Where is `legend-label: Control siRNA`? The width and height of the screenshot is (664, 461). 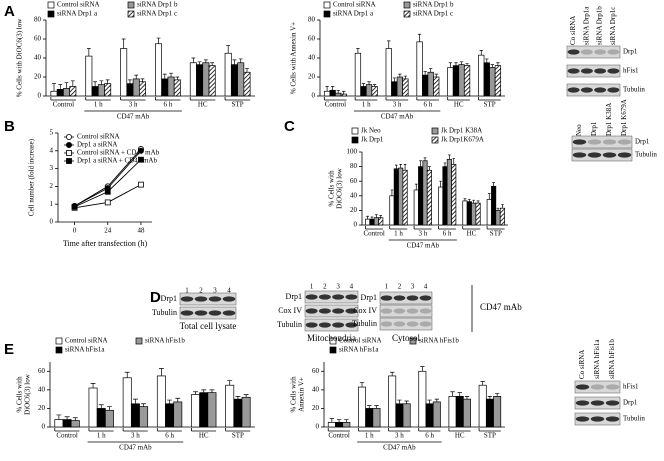 legend-label: Control siRNA is located at coordinates (360, 341).